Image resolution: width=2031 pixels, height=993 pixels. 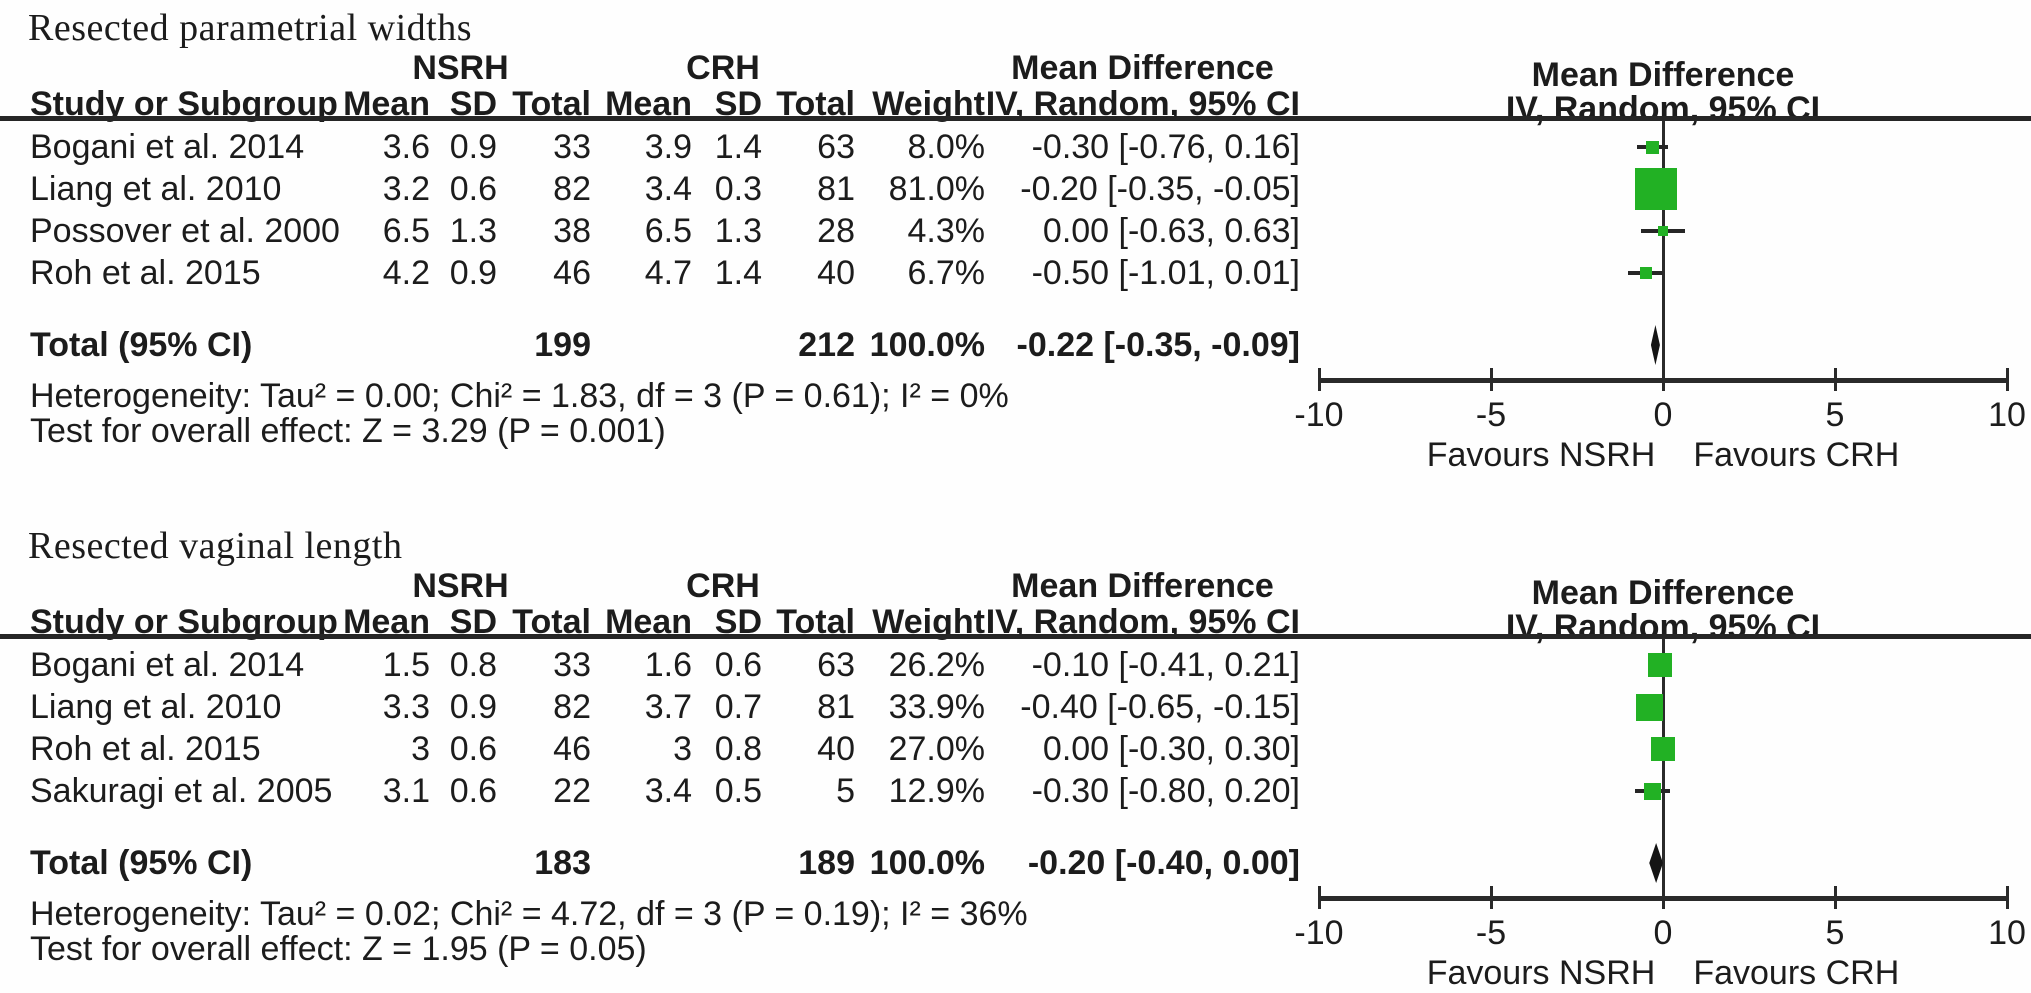 I want to click on axis-tick-label: -10, so click(x=1319, y=415).